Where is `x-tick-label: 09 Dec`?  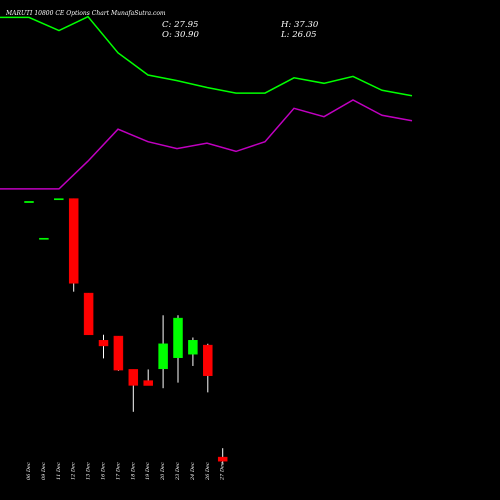
x-tick-label: 09 Dec is located at coordinates (44, 471).